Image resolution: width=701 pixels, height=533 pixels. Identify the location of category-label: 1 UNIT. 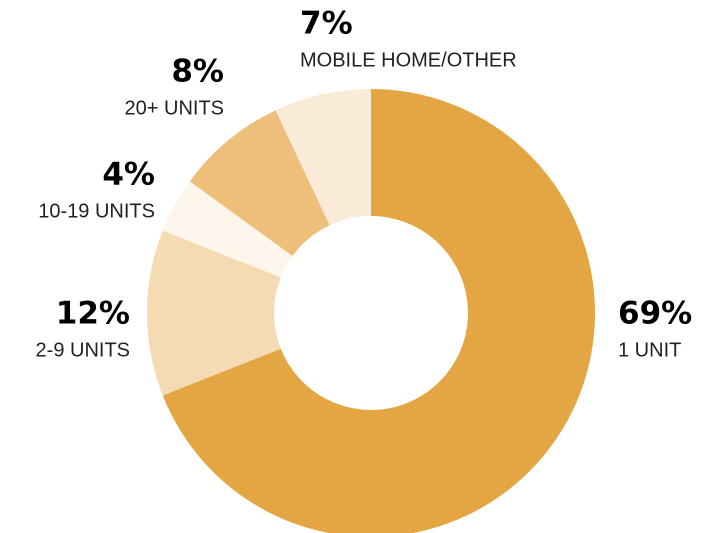
(649, 350).